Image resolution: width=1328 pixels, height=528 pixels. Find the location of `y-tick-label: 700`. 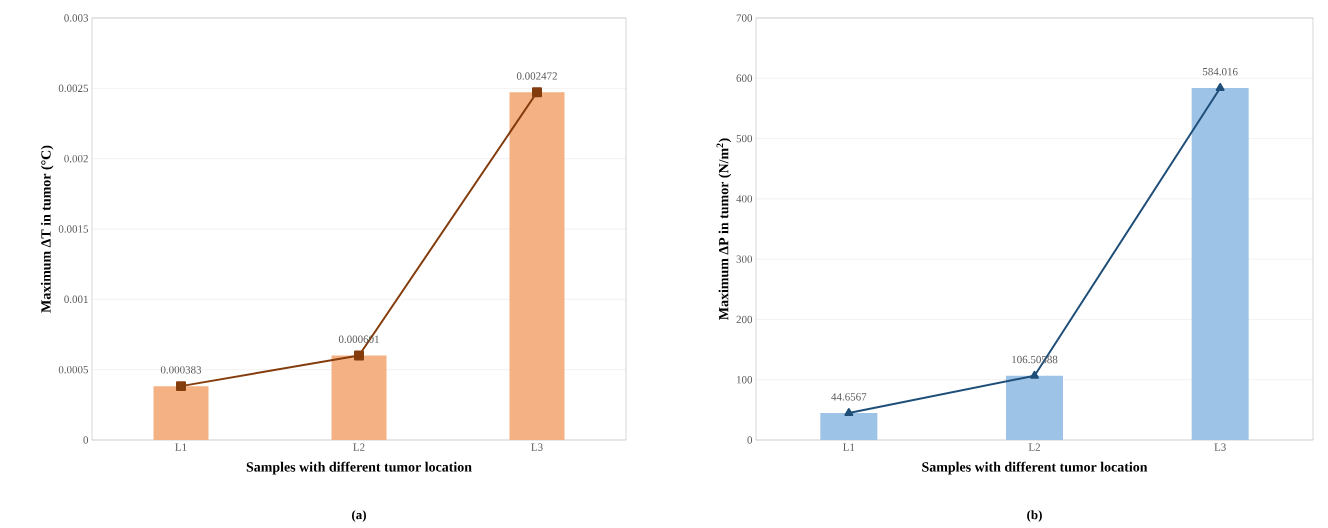

y-tick-label: 700 is located at coordinates (744, 18).